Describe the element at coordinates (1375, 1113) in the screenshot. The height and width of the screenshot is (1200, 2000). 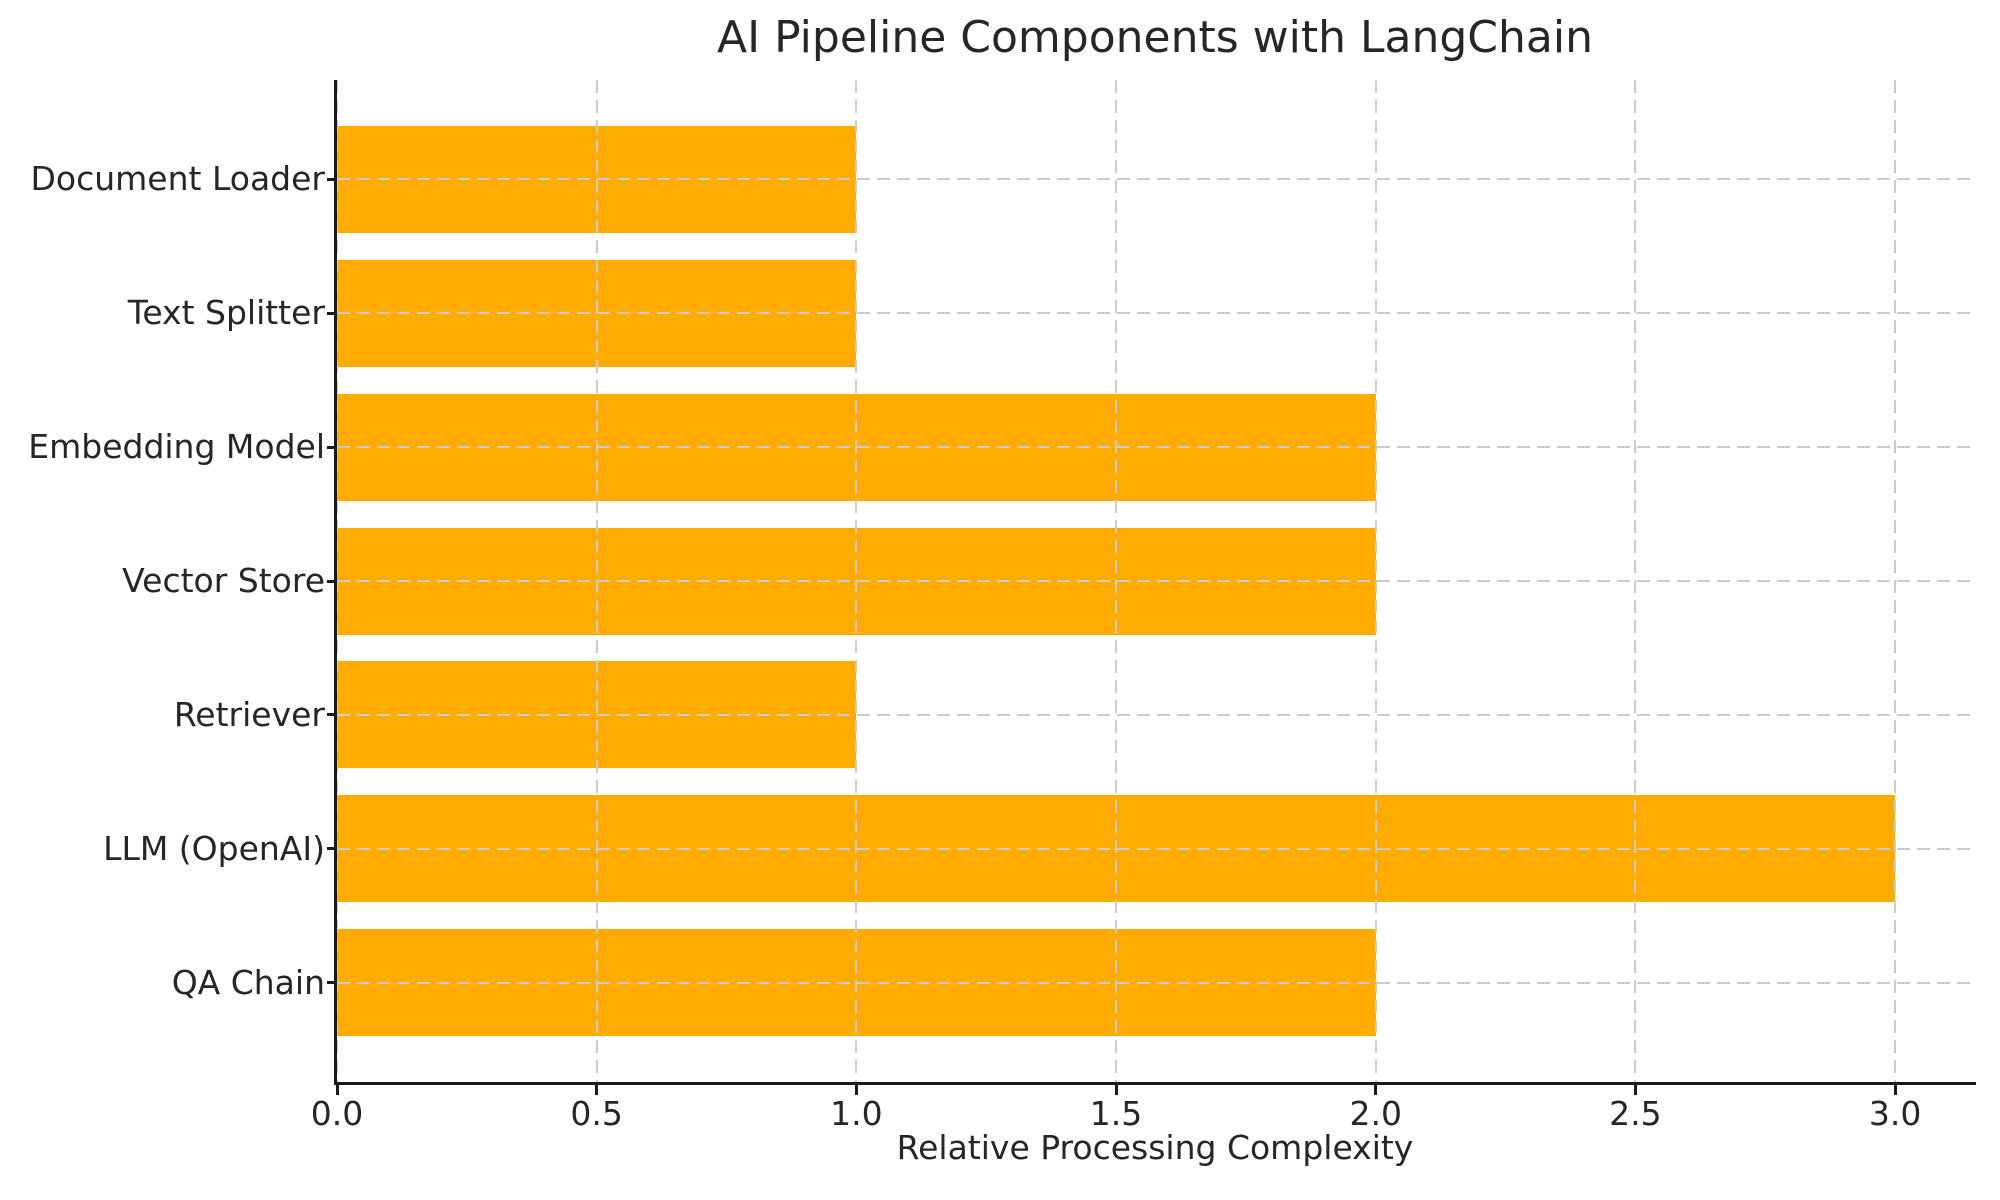
I see `x-tick-label: 2.0` at that location.